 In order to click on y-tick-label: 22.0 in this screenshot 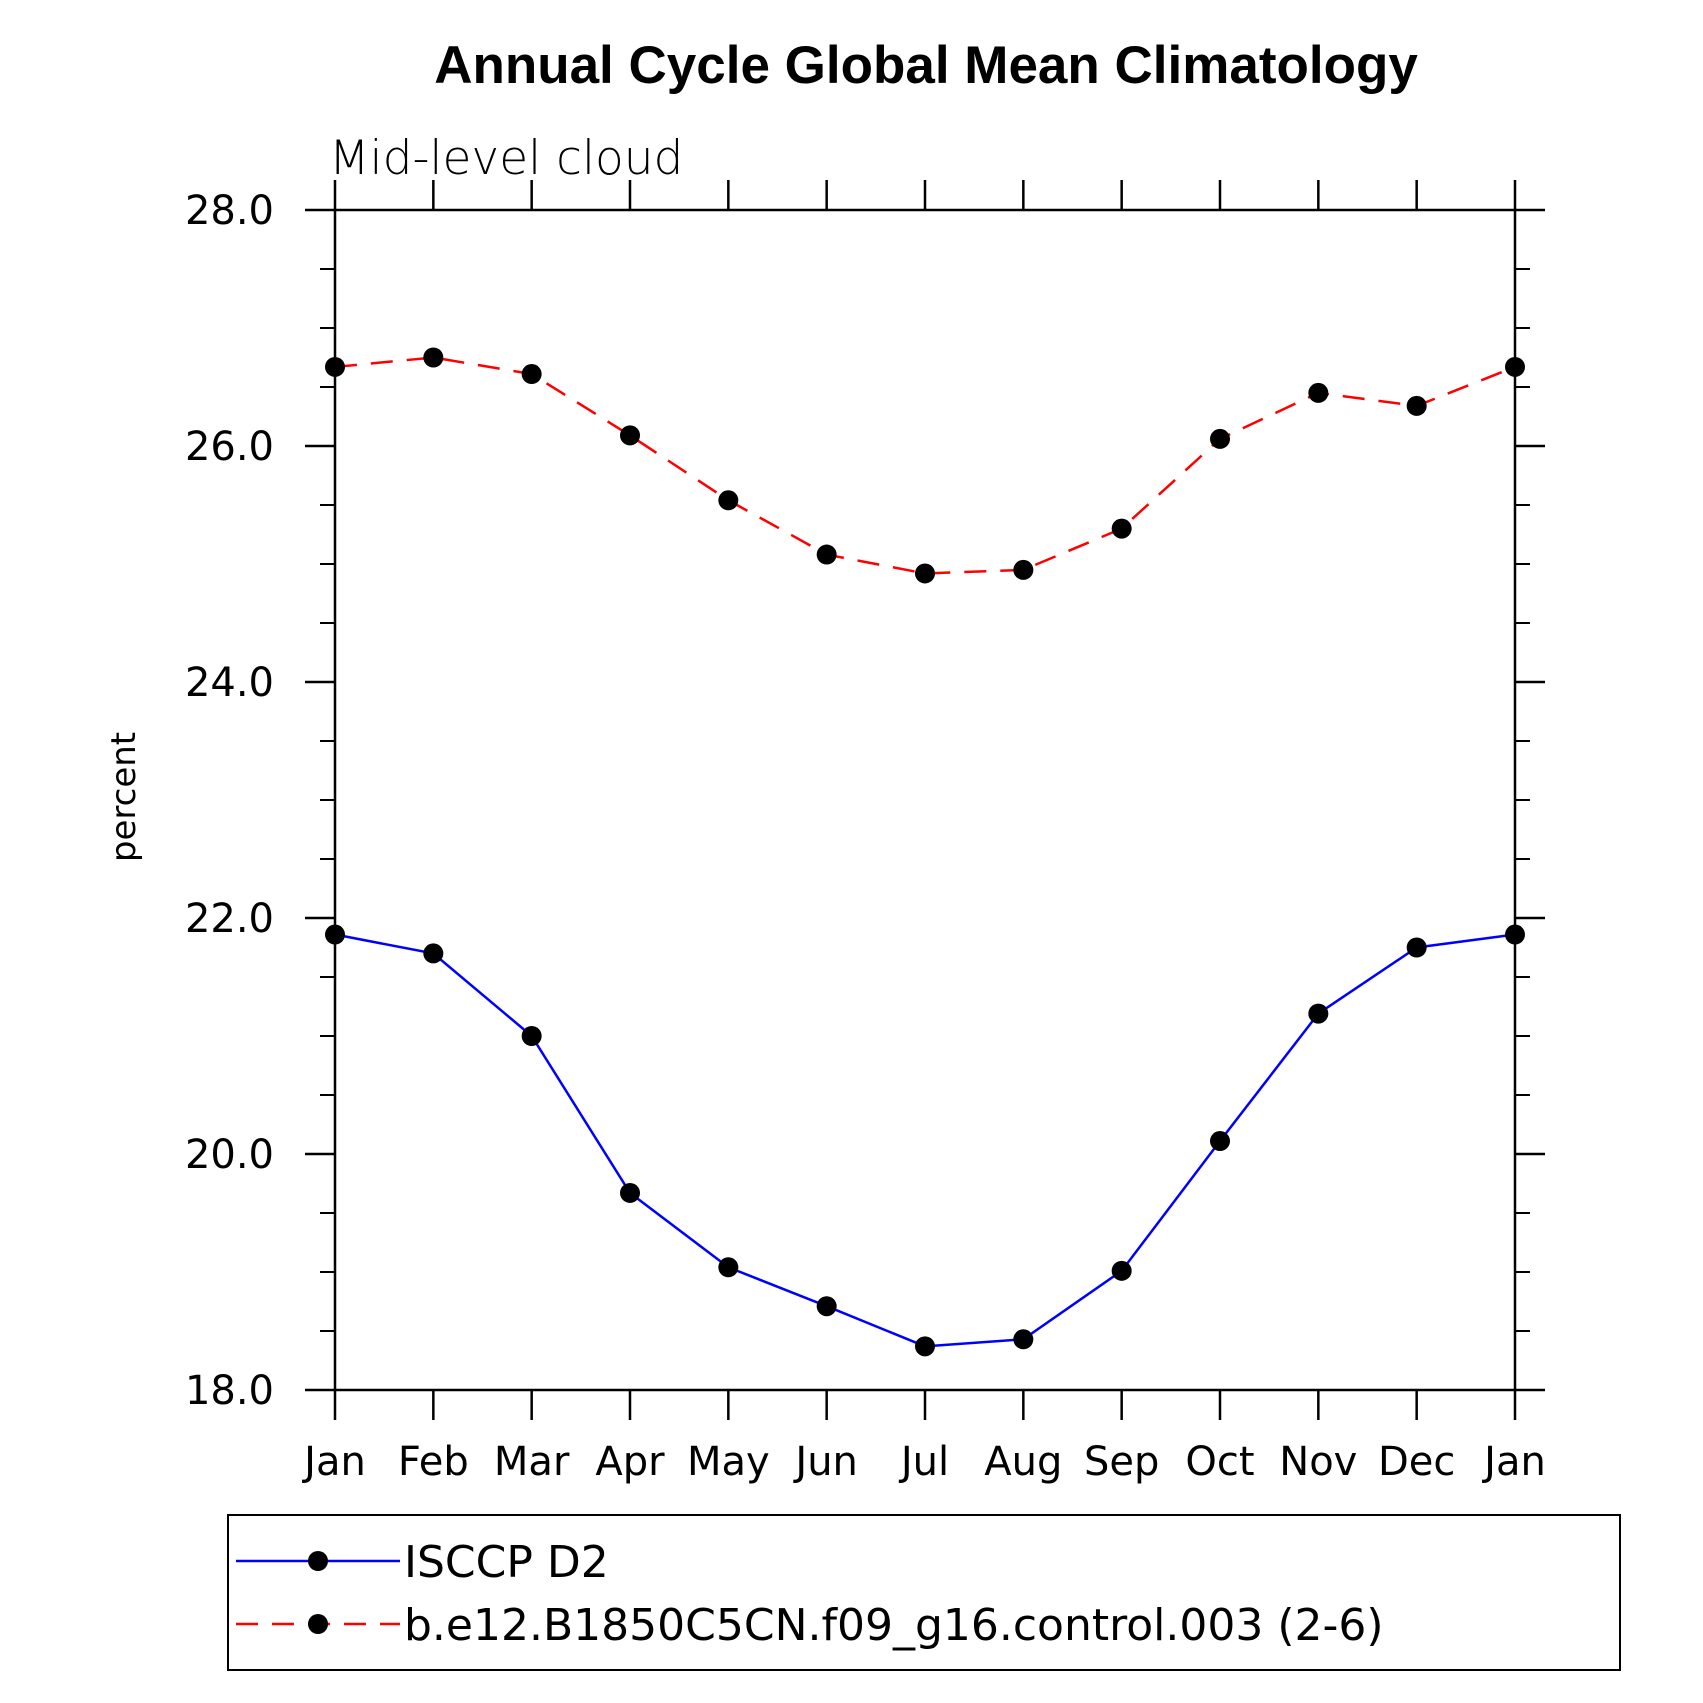, I will do `click(229, 919)`.